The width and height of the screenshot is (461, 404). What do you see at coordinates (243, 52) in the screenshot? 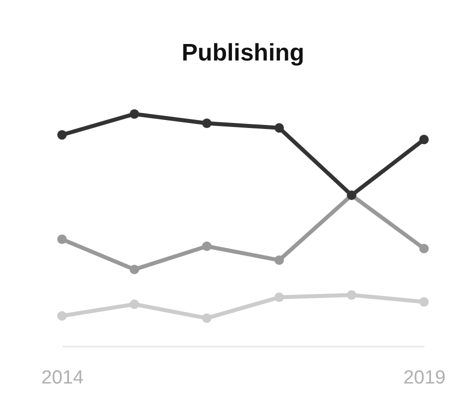
I see `chart-title: Publishing` at bounding box center [243, 52].